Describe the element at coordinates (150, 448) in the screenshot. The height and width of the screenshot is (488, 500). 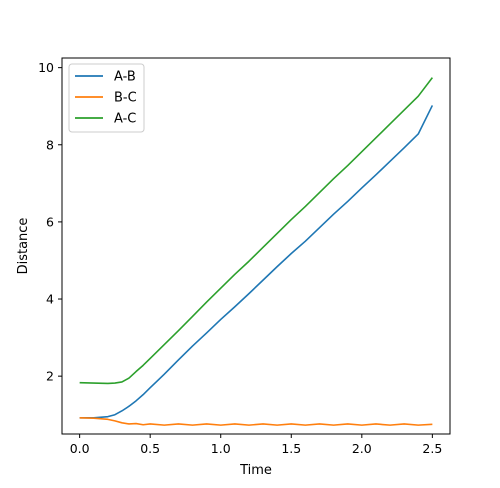
I see `x-tick-label: 0.5` at that location.